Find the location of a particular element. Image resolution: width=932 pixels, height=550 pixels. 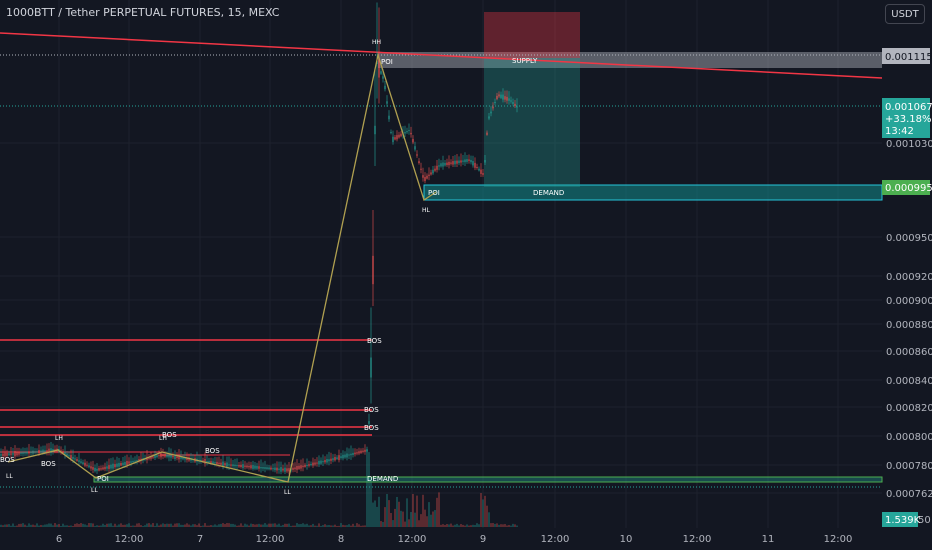

trendline is located at coordinates (441, 55).